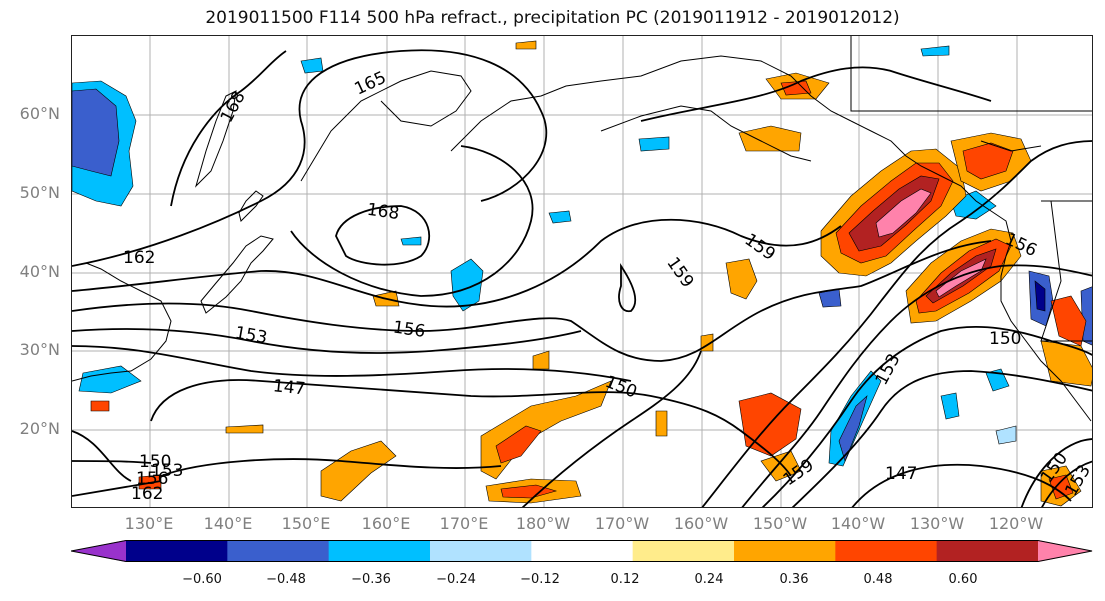  Describe the element at coordinates (39, 113) in the screenshot. I see `lat-label-60n: 60°N` at that location.